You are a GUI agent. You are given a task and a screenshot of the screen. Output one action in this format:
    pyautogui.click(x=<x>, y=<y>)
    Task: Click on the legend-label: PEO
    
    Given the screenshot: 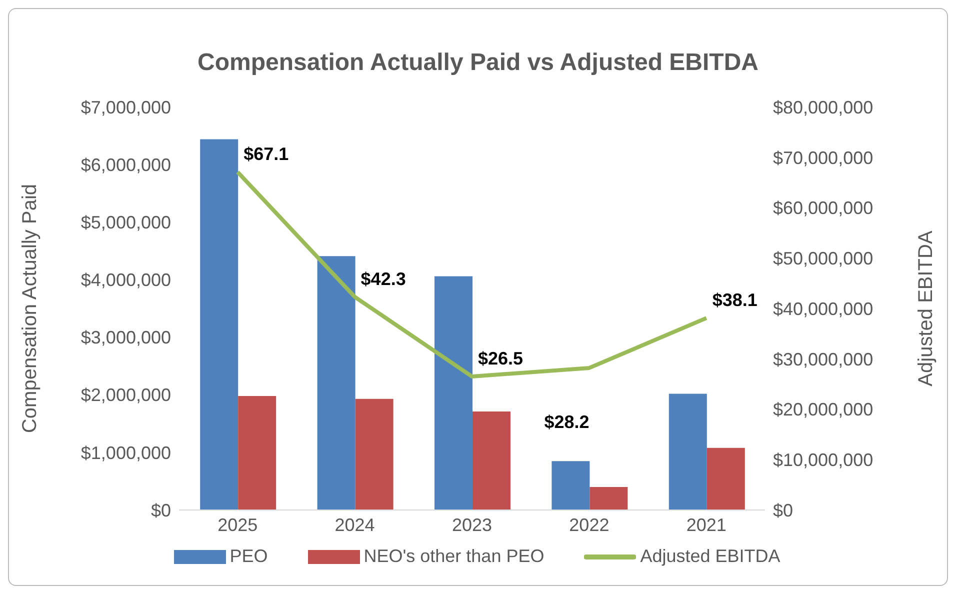 What is the action you would take?
    pyautogui.click(x=248, y=556)
    